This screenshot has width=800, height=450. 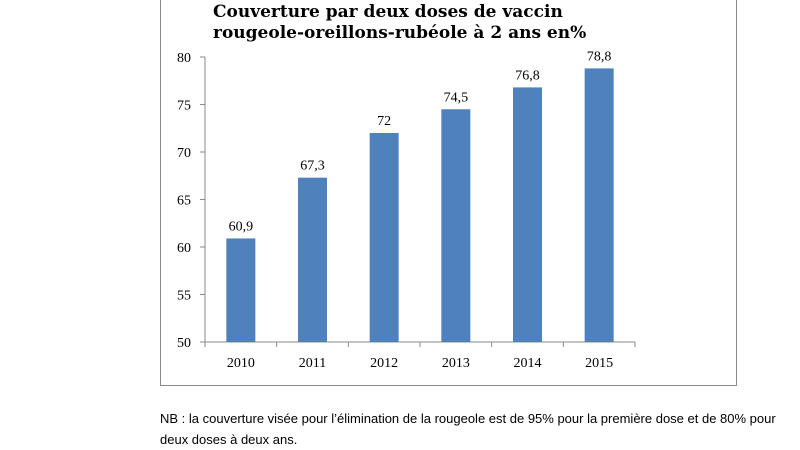 I want to click on chart-title-line-2: rougeole-oreillons-rubéole à 2 ans en%, so click(x=400, y=33).